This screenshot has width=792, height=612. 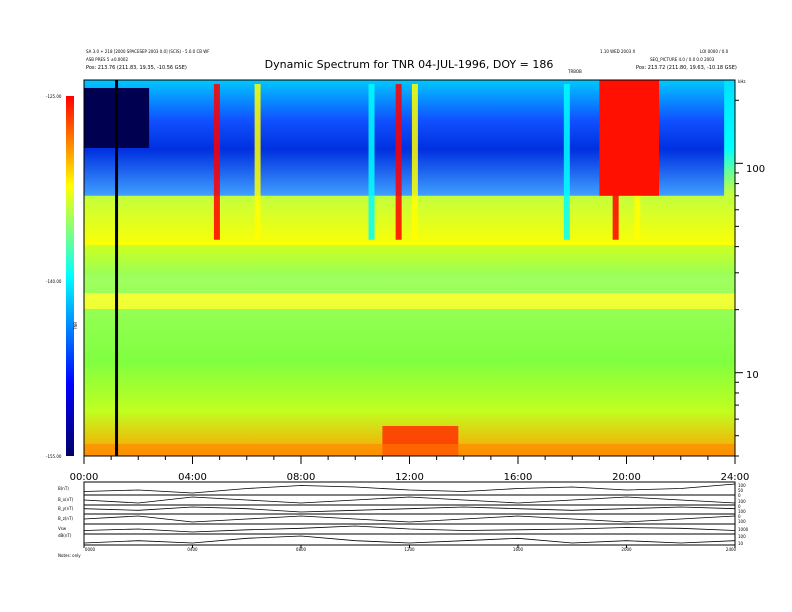 I want to click on panel-label-1: B_x(nT), so click(x=66, y=499).